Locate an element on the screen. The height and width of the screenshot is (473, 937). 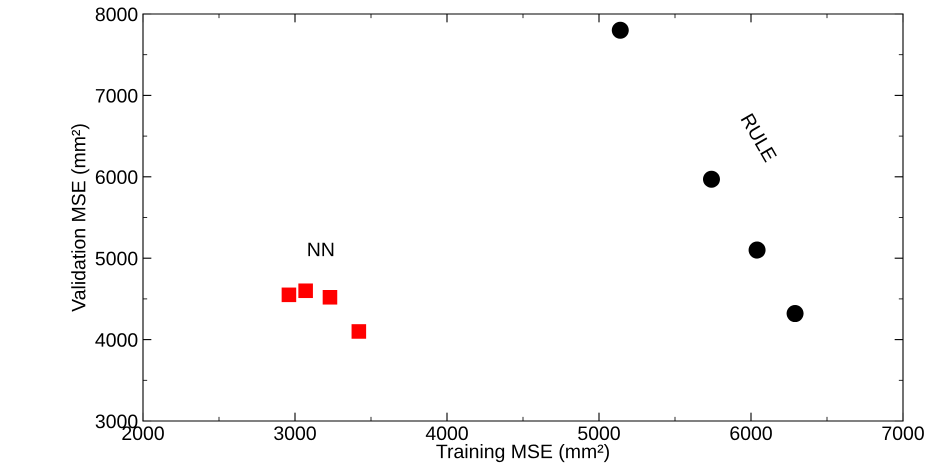
series-label: NN is located at coordinates (321, 249).